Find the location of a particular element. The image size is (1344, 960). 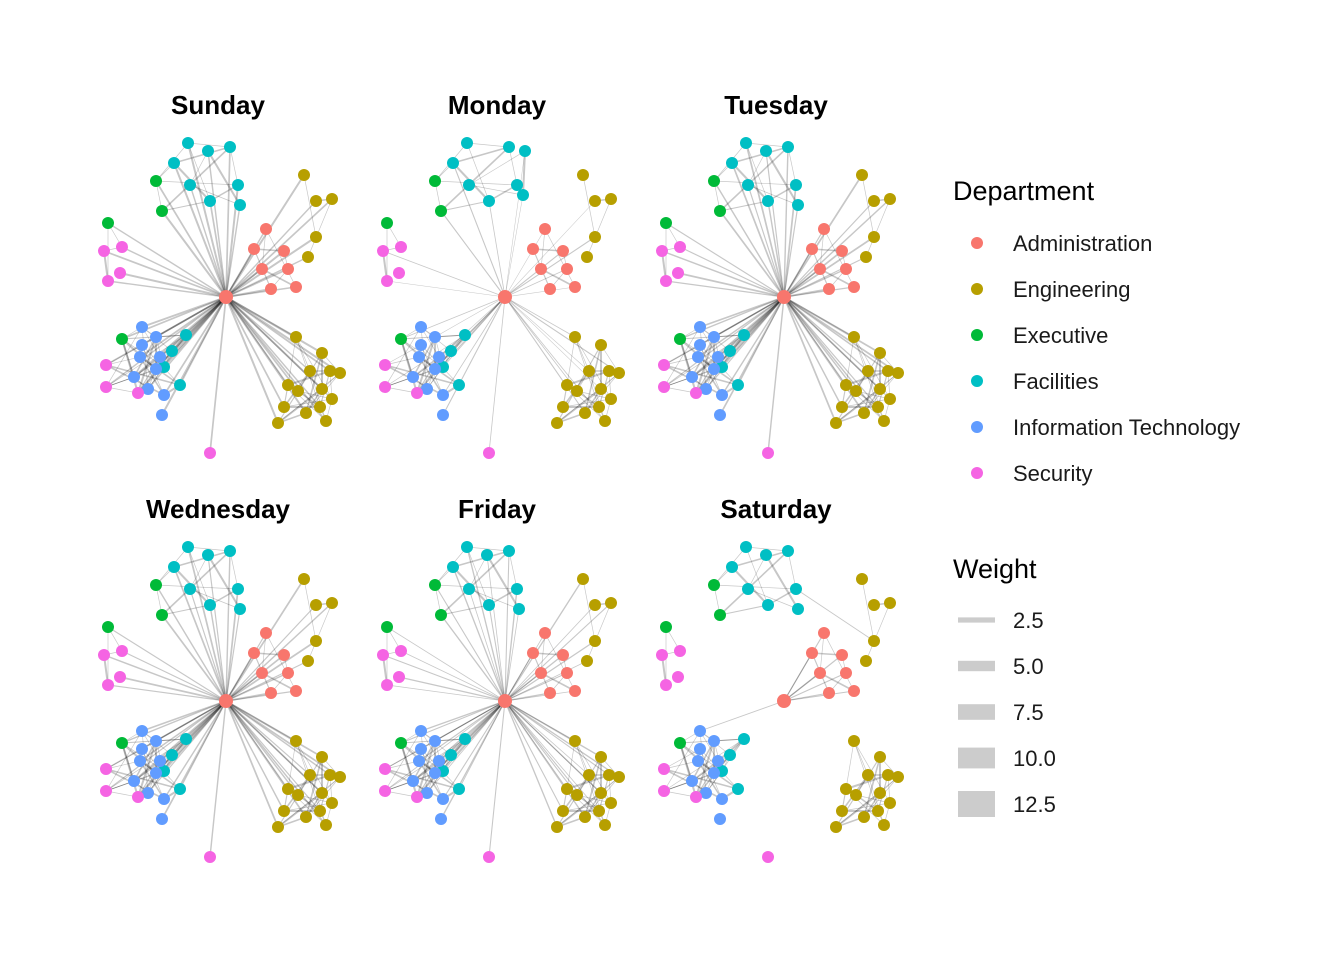

panel-title-wednesday: Wednesday is located at coordinates (218, 509).